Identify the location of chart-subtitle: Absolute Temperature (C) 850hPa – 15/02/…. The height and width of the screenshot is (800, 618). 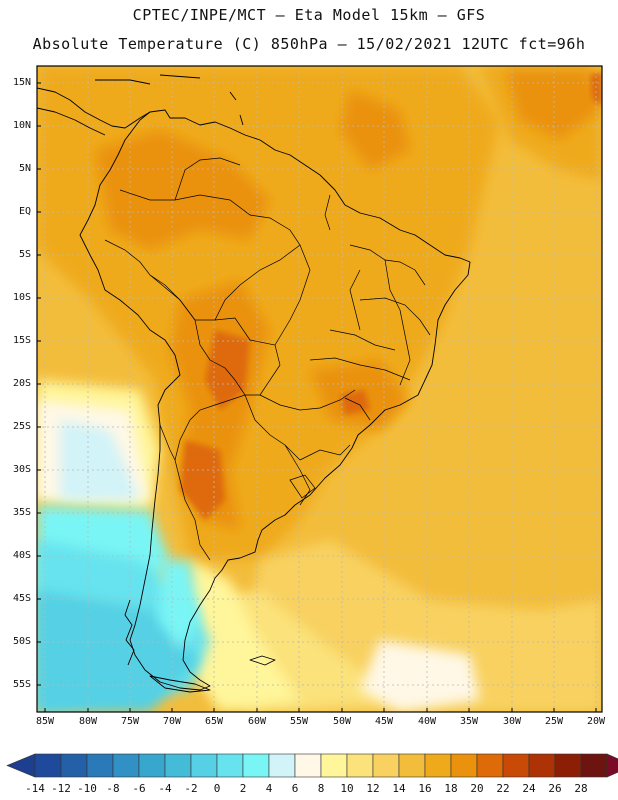
(309, 44).